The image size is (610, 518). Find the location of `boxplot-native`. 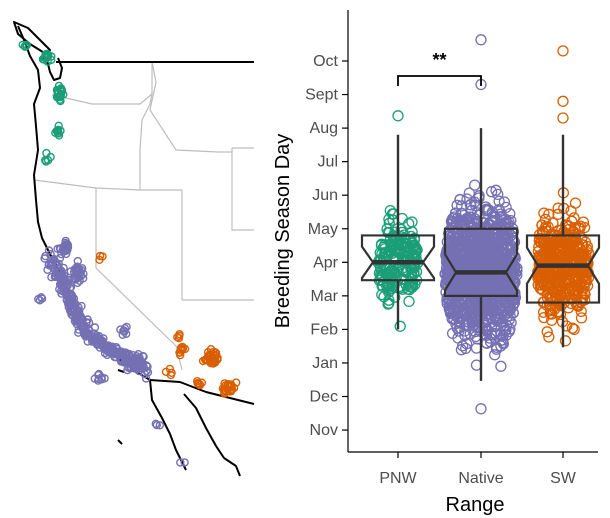

boxplot-native is located at coordinates (481, 254).